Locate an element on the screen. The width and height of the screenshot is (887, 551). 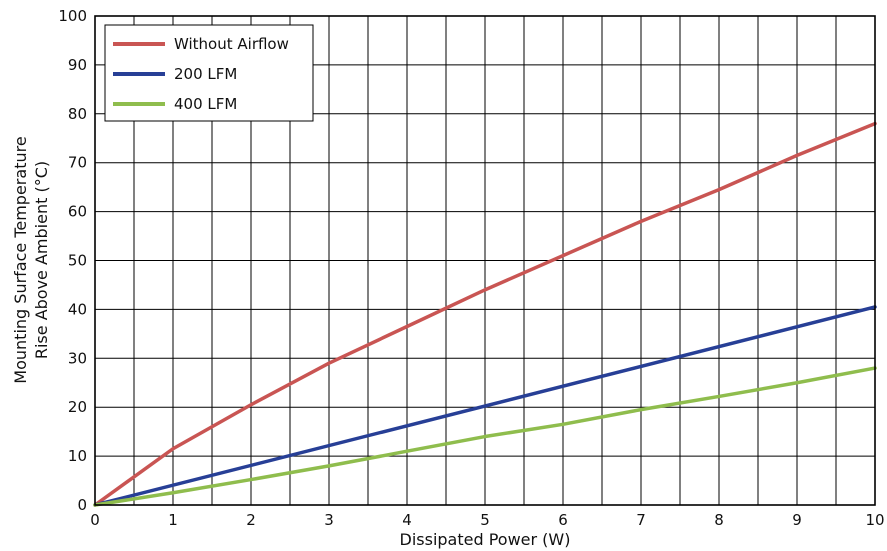
x-tick-label: 2 is located at coordinates (251, 520).